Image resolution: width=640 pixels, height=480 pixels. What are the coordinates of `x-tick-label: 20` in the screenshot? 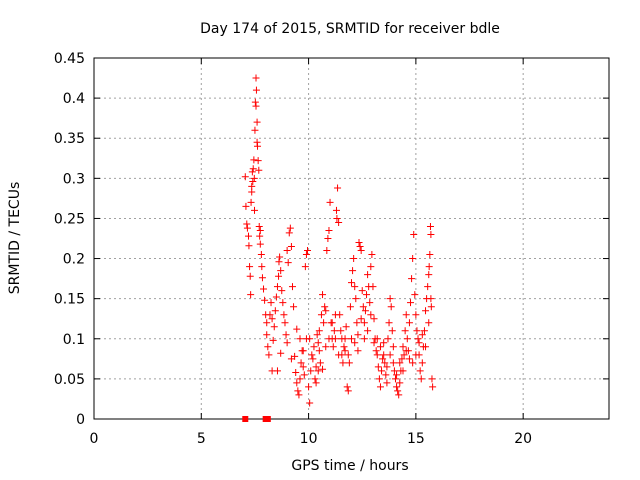 It's located at (523, 439).